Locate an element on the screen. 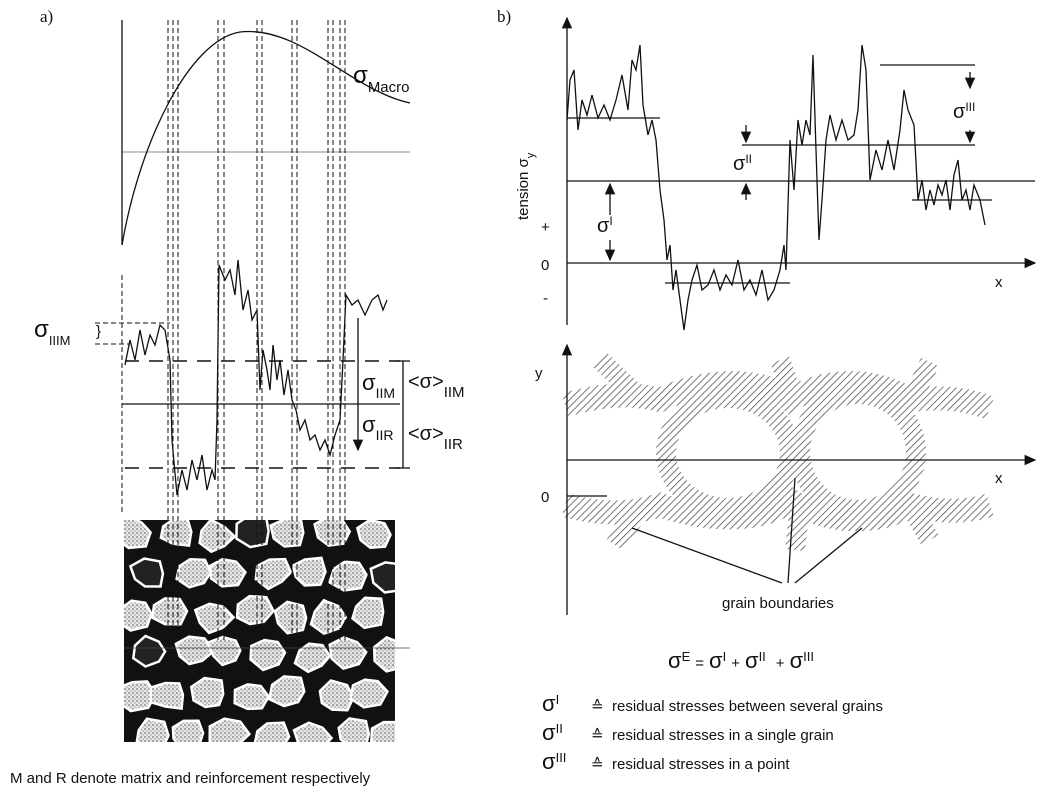 The width and height of the screenshot is (1047, 790). sigma-iiim: σIIIM is located at coordinates (52, 332).